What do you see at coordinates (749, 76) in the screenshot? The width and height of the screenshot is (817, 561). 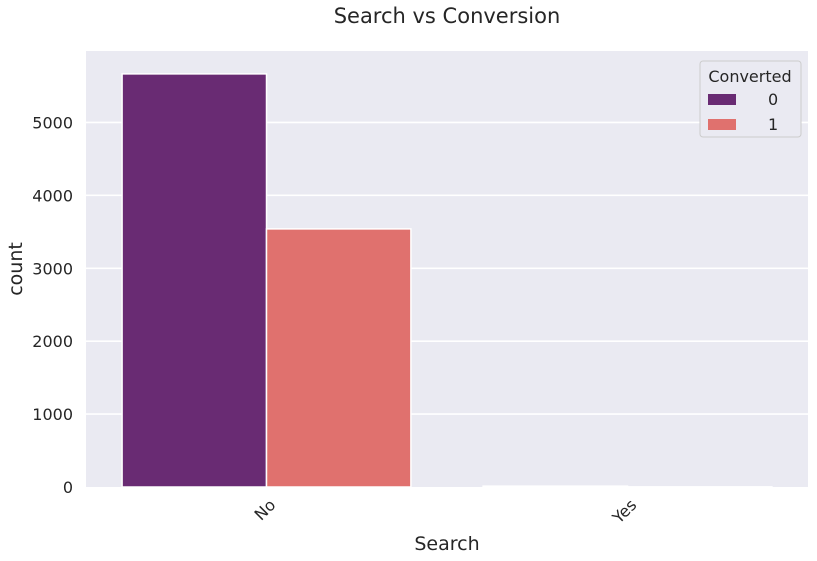 I see `legend-title: Converted` at bounding box center [749, 76].